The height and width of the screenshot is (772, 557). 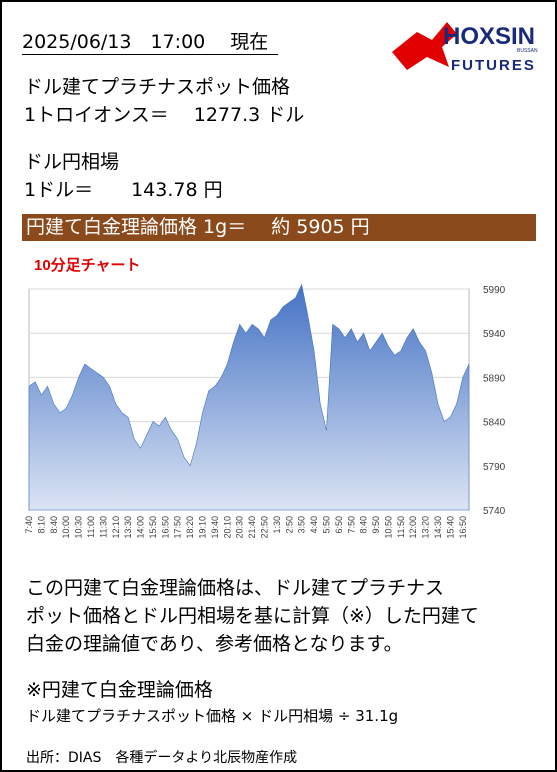 What do you see at coordinates (164, 115) in the screenshot?
I see `platinum-value: 1トロイオンス＝ 1277.3 ドル` at bounding box center [164, 115].